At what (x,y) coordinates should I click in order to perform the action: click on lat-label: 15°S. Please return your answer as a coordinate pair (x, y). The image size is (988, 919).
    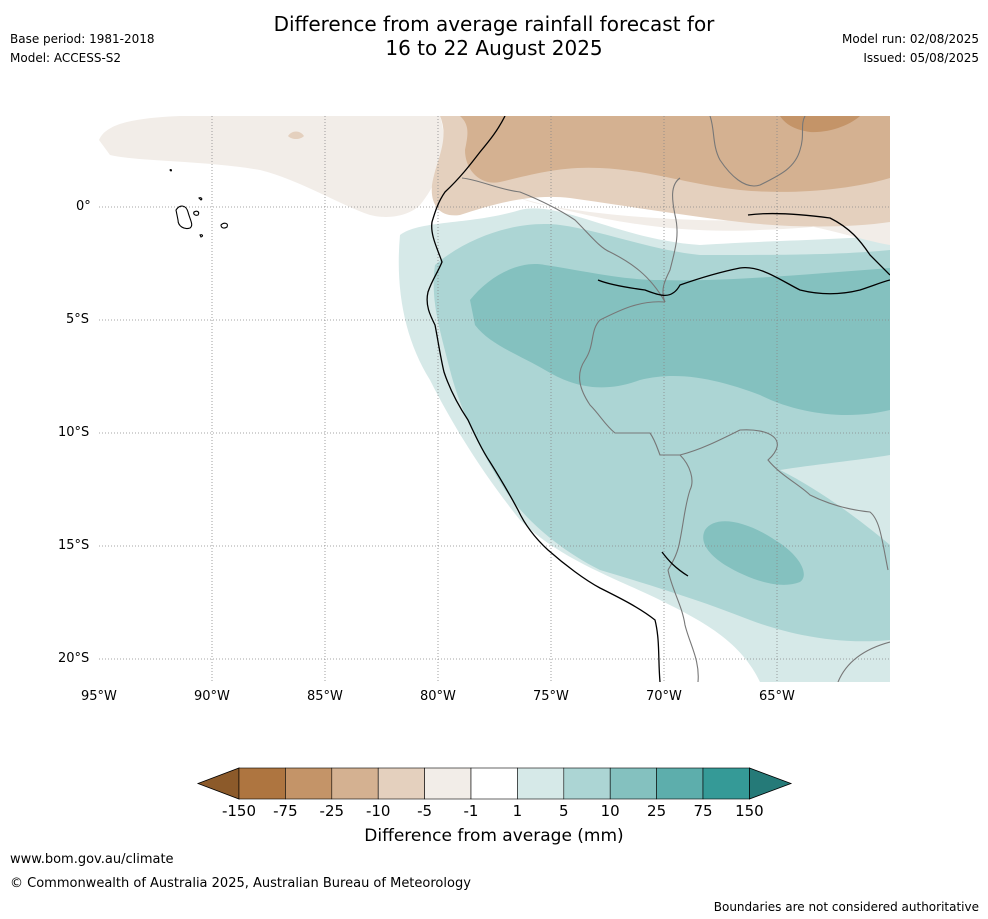
    Looking at the image, I should click on (74, 545).